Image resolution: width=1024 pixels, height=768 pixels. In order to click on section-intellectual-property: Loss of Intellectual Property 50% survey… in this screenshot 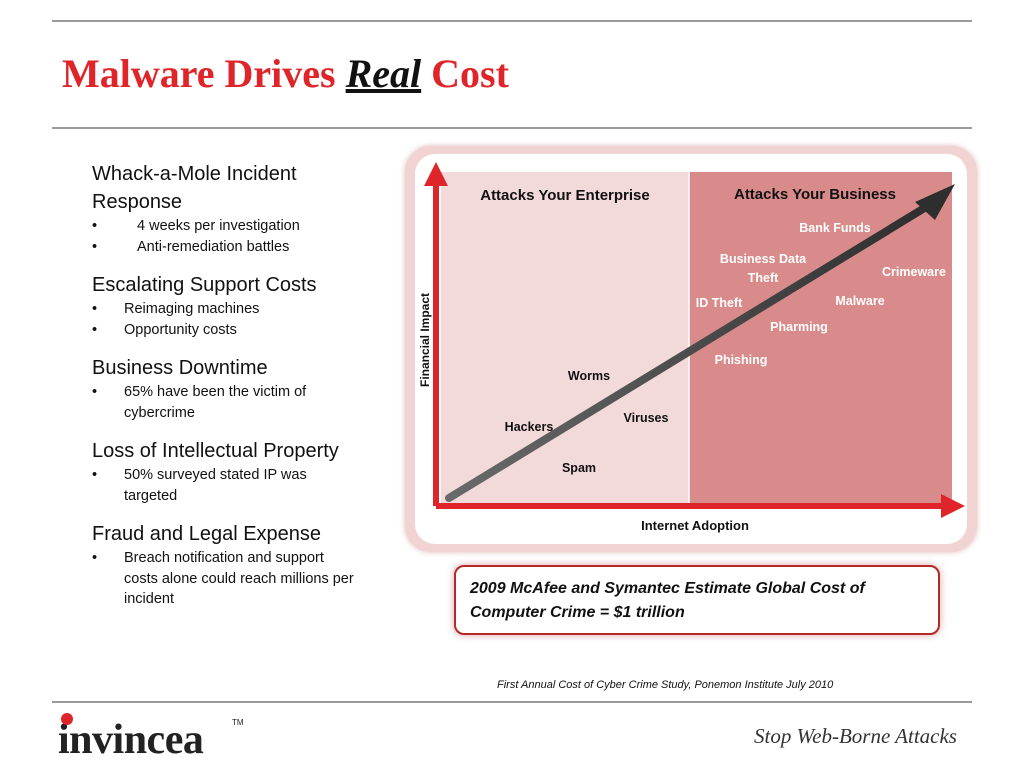, I will do `click(242, 471)`.